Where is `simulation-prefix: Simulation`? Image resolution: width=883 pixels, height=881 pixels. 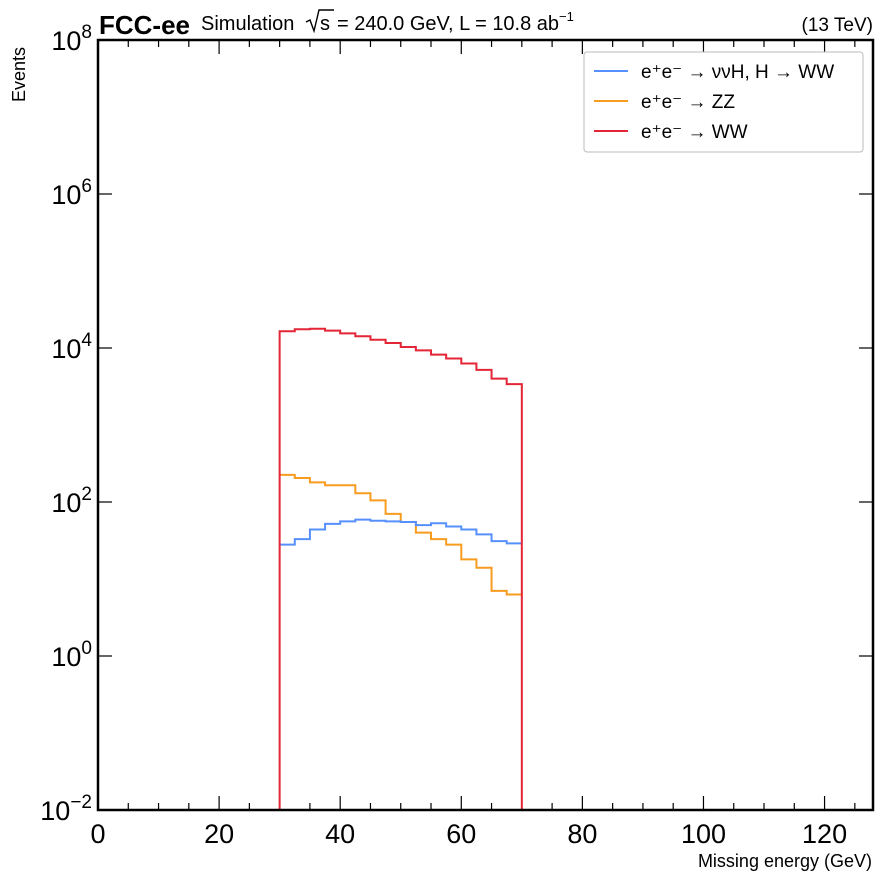 simulation-prefix: Simulation is located at coordinates (247, 24).